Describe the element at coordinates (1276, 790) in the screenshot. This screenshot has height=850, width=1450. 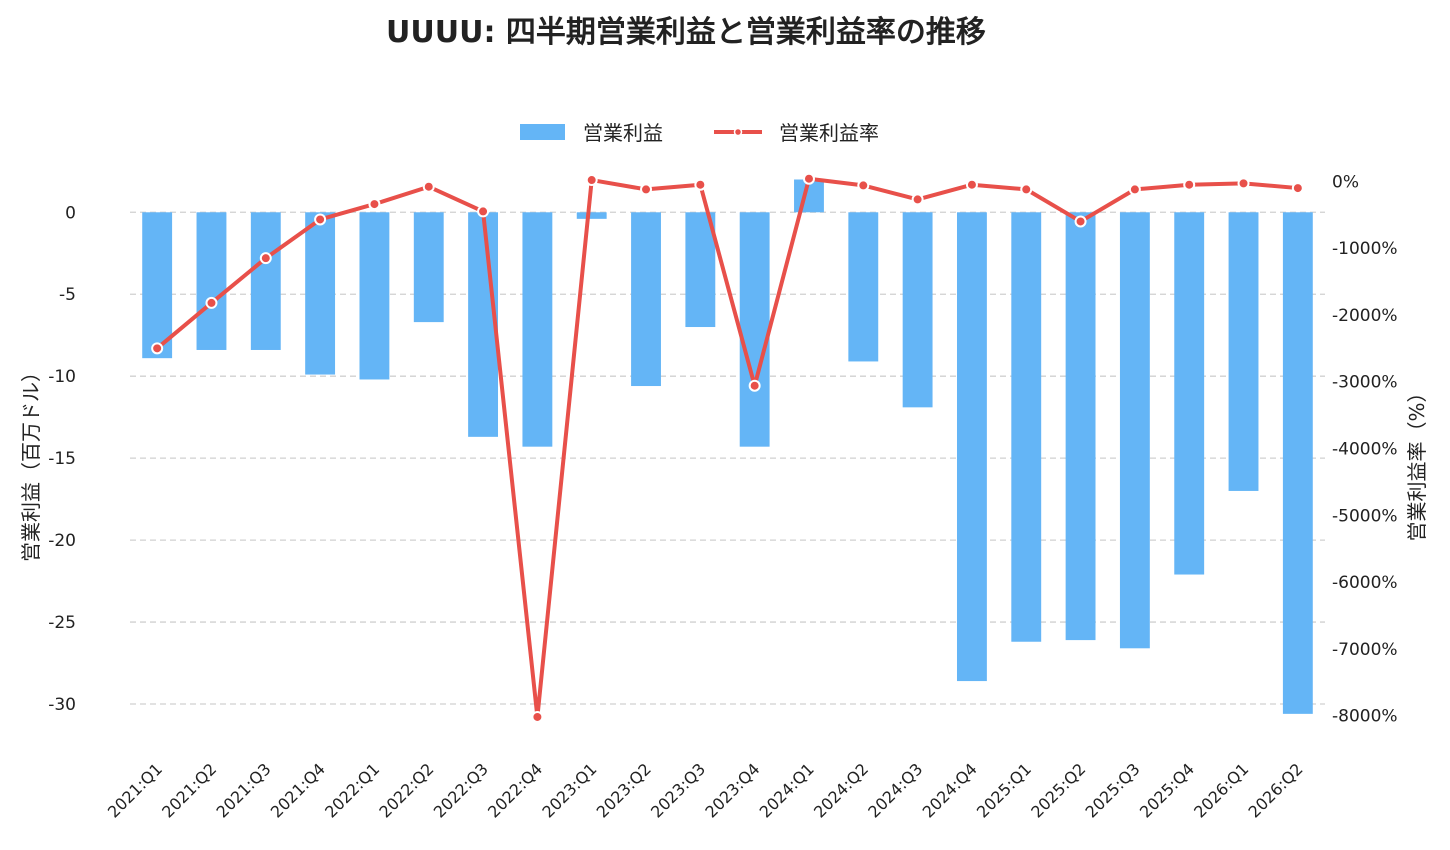
I see `x-tick-label: 2026:Q2` at that location.